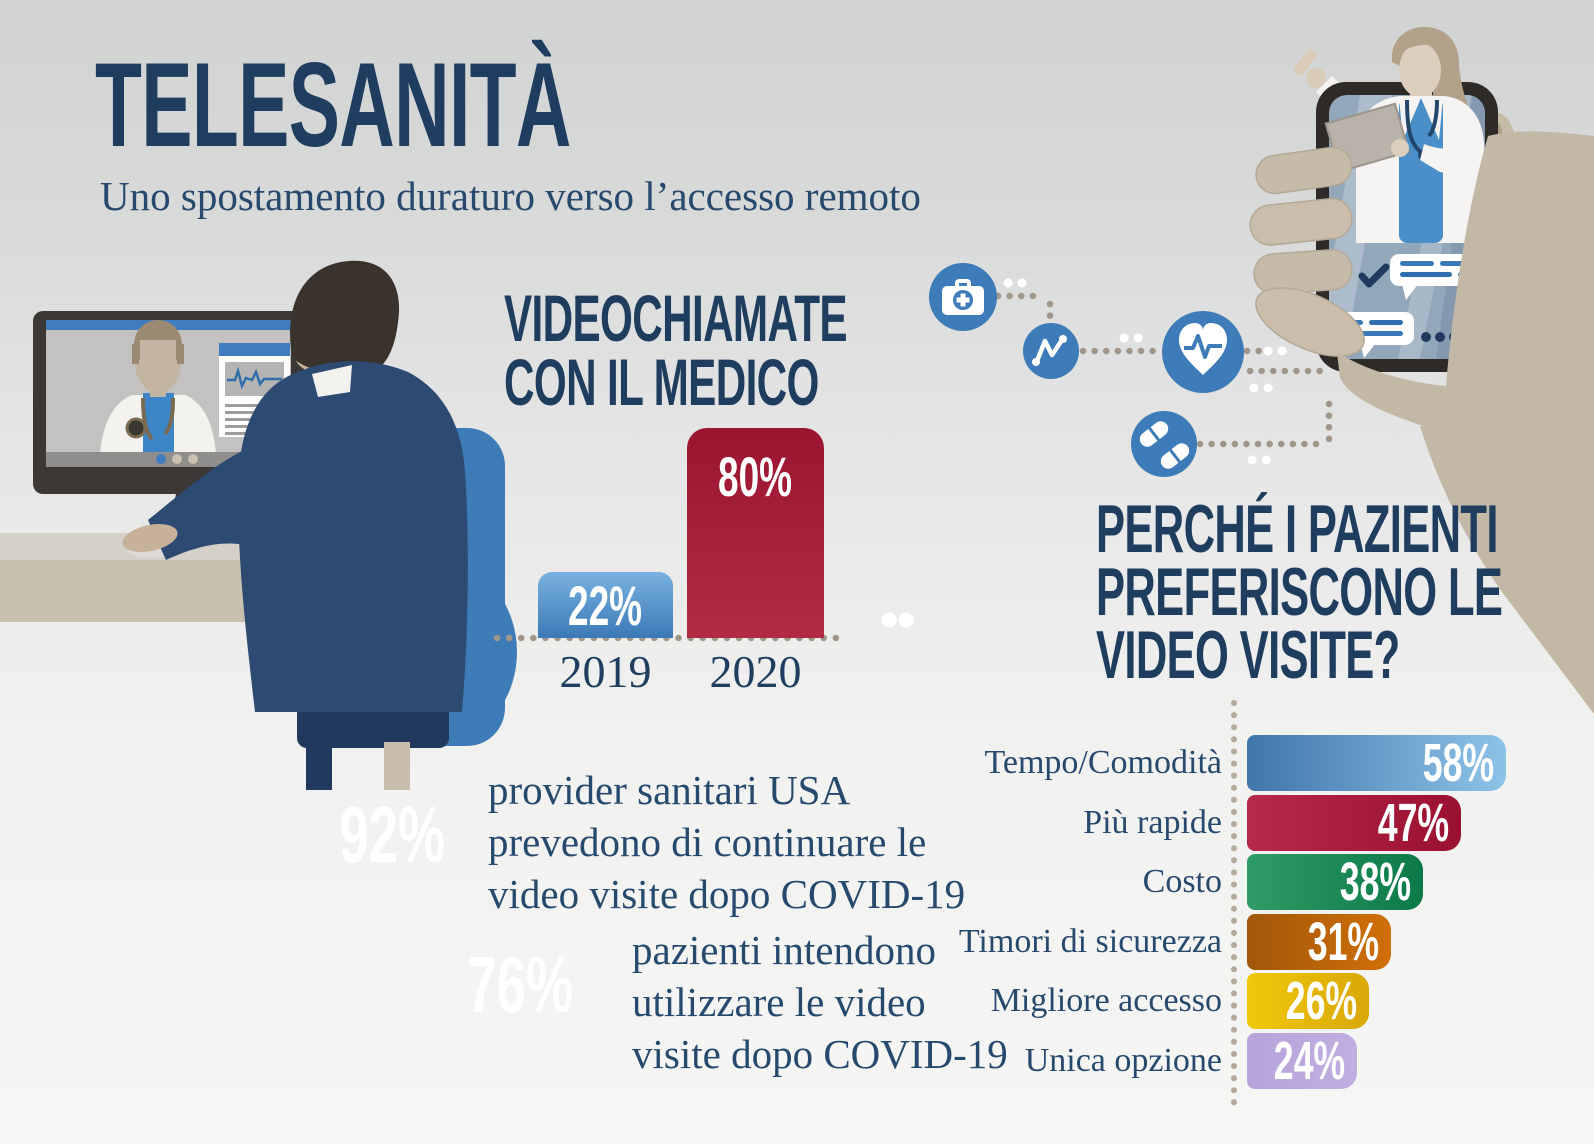  What do you see at coordinates (605, 671) in the screenshot?
I see `year-label-2019: 2019` at bounding box center [605, 671].